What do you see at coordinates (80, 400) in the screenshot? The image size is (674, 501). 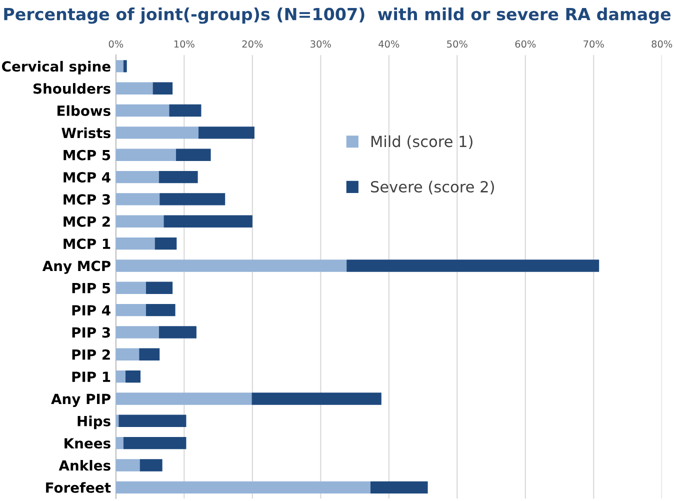 I see `y-tick-label: Any PIP` at bounding box center [80, 400].